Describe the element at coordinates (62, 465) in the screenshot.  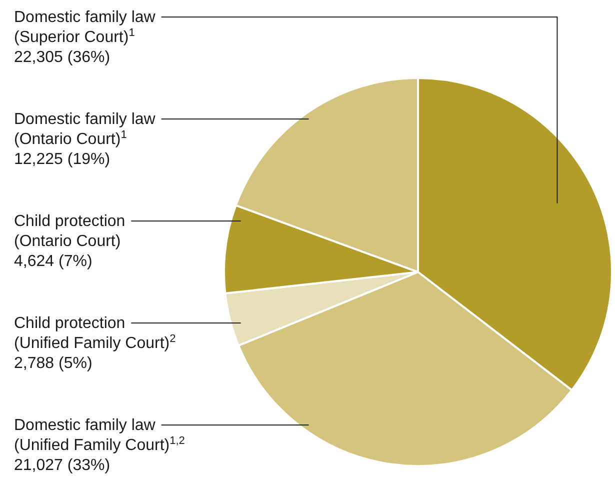
I see `data-label: 21,027 (33%)` at that location.